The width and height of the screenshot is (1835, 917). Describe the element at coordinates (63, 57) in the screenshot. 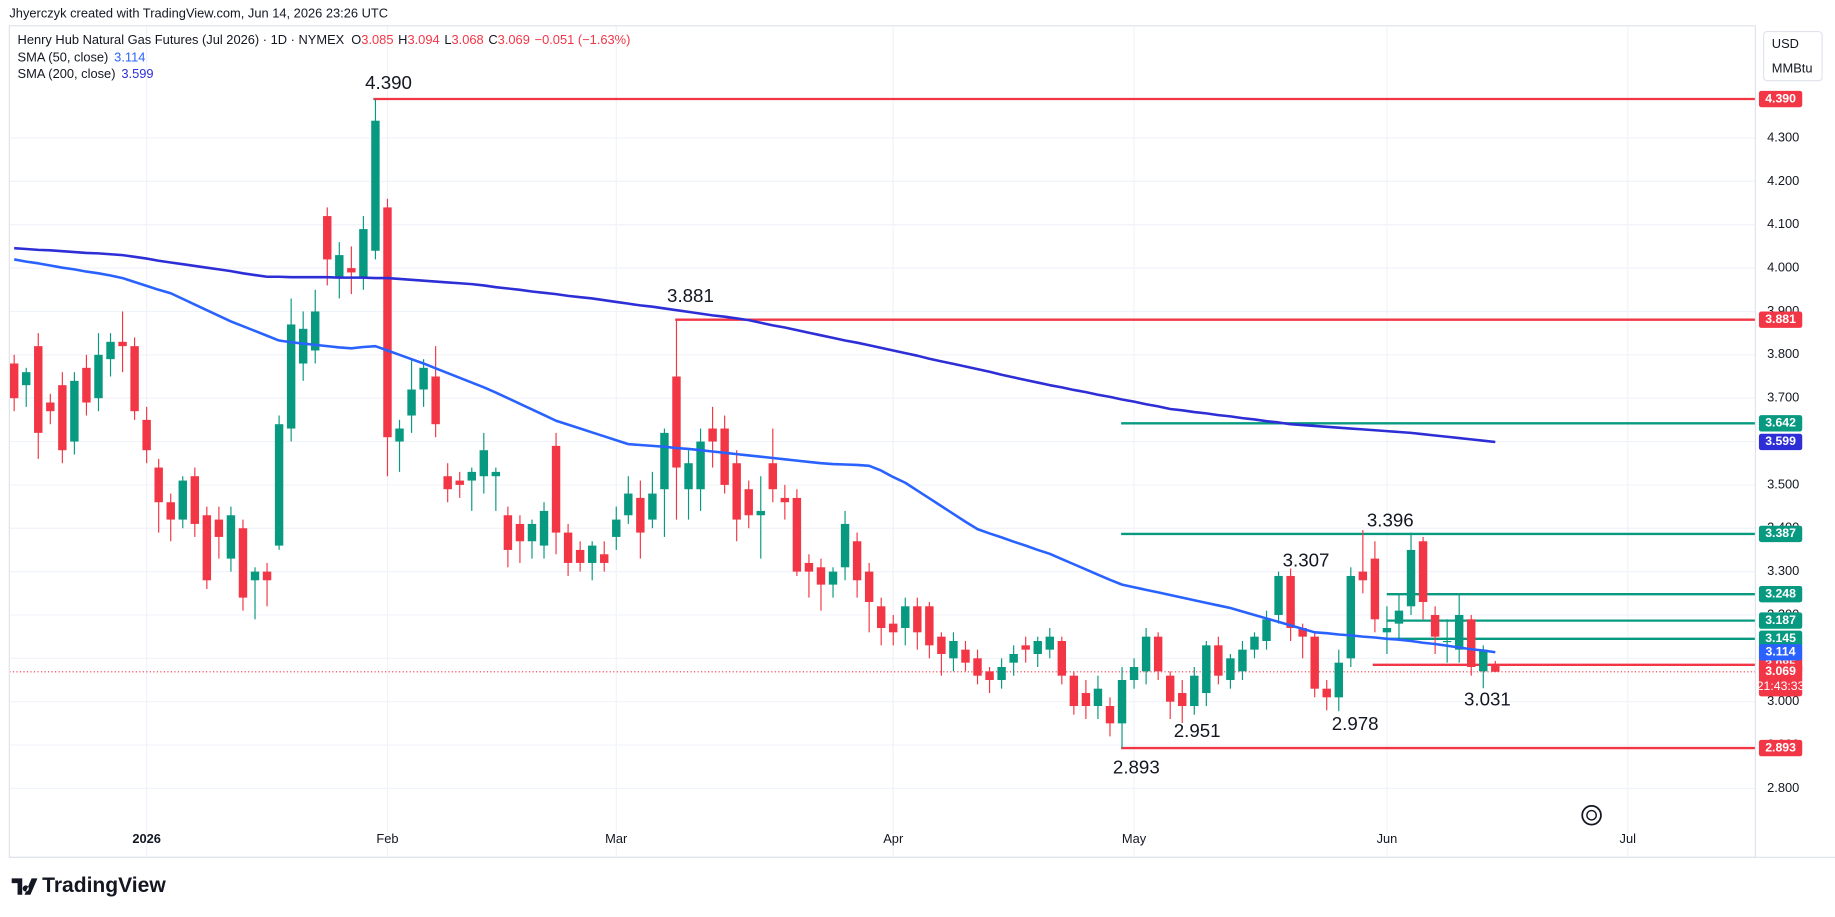

I see `legend-name: SMA (50, close)` at that location.